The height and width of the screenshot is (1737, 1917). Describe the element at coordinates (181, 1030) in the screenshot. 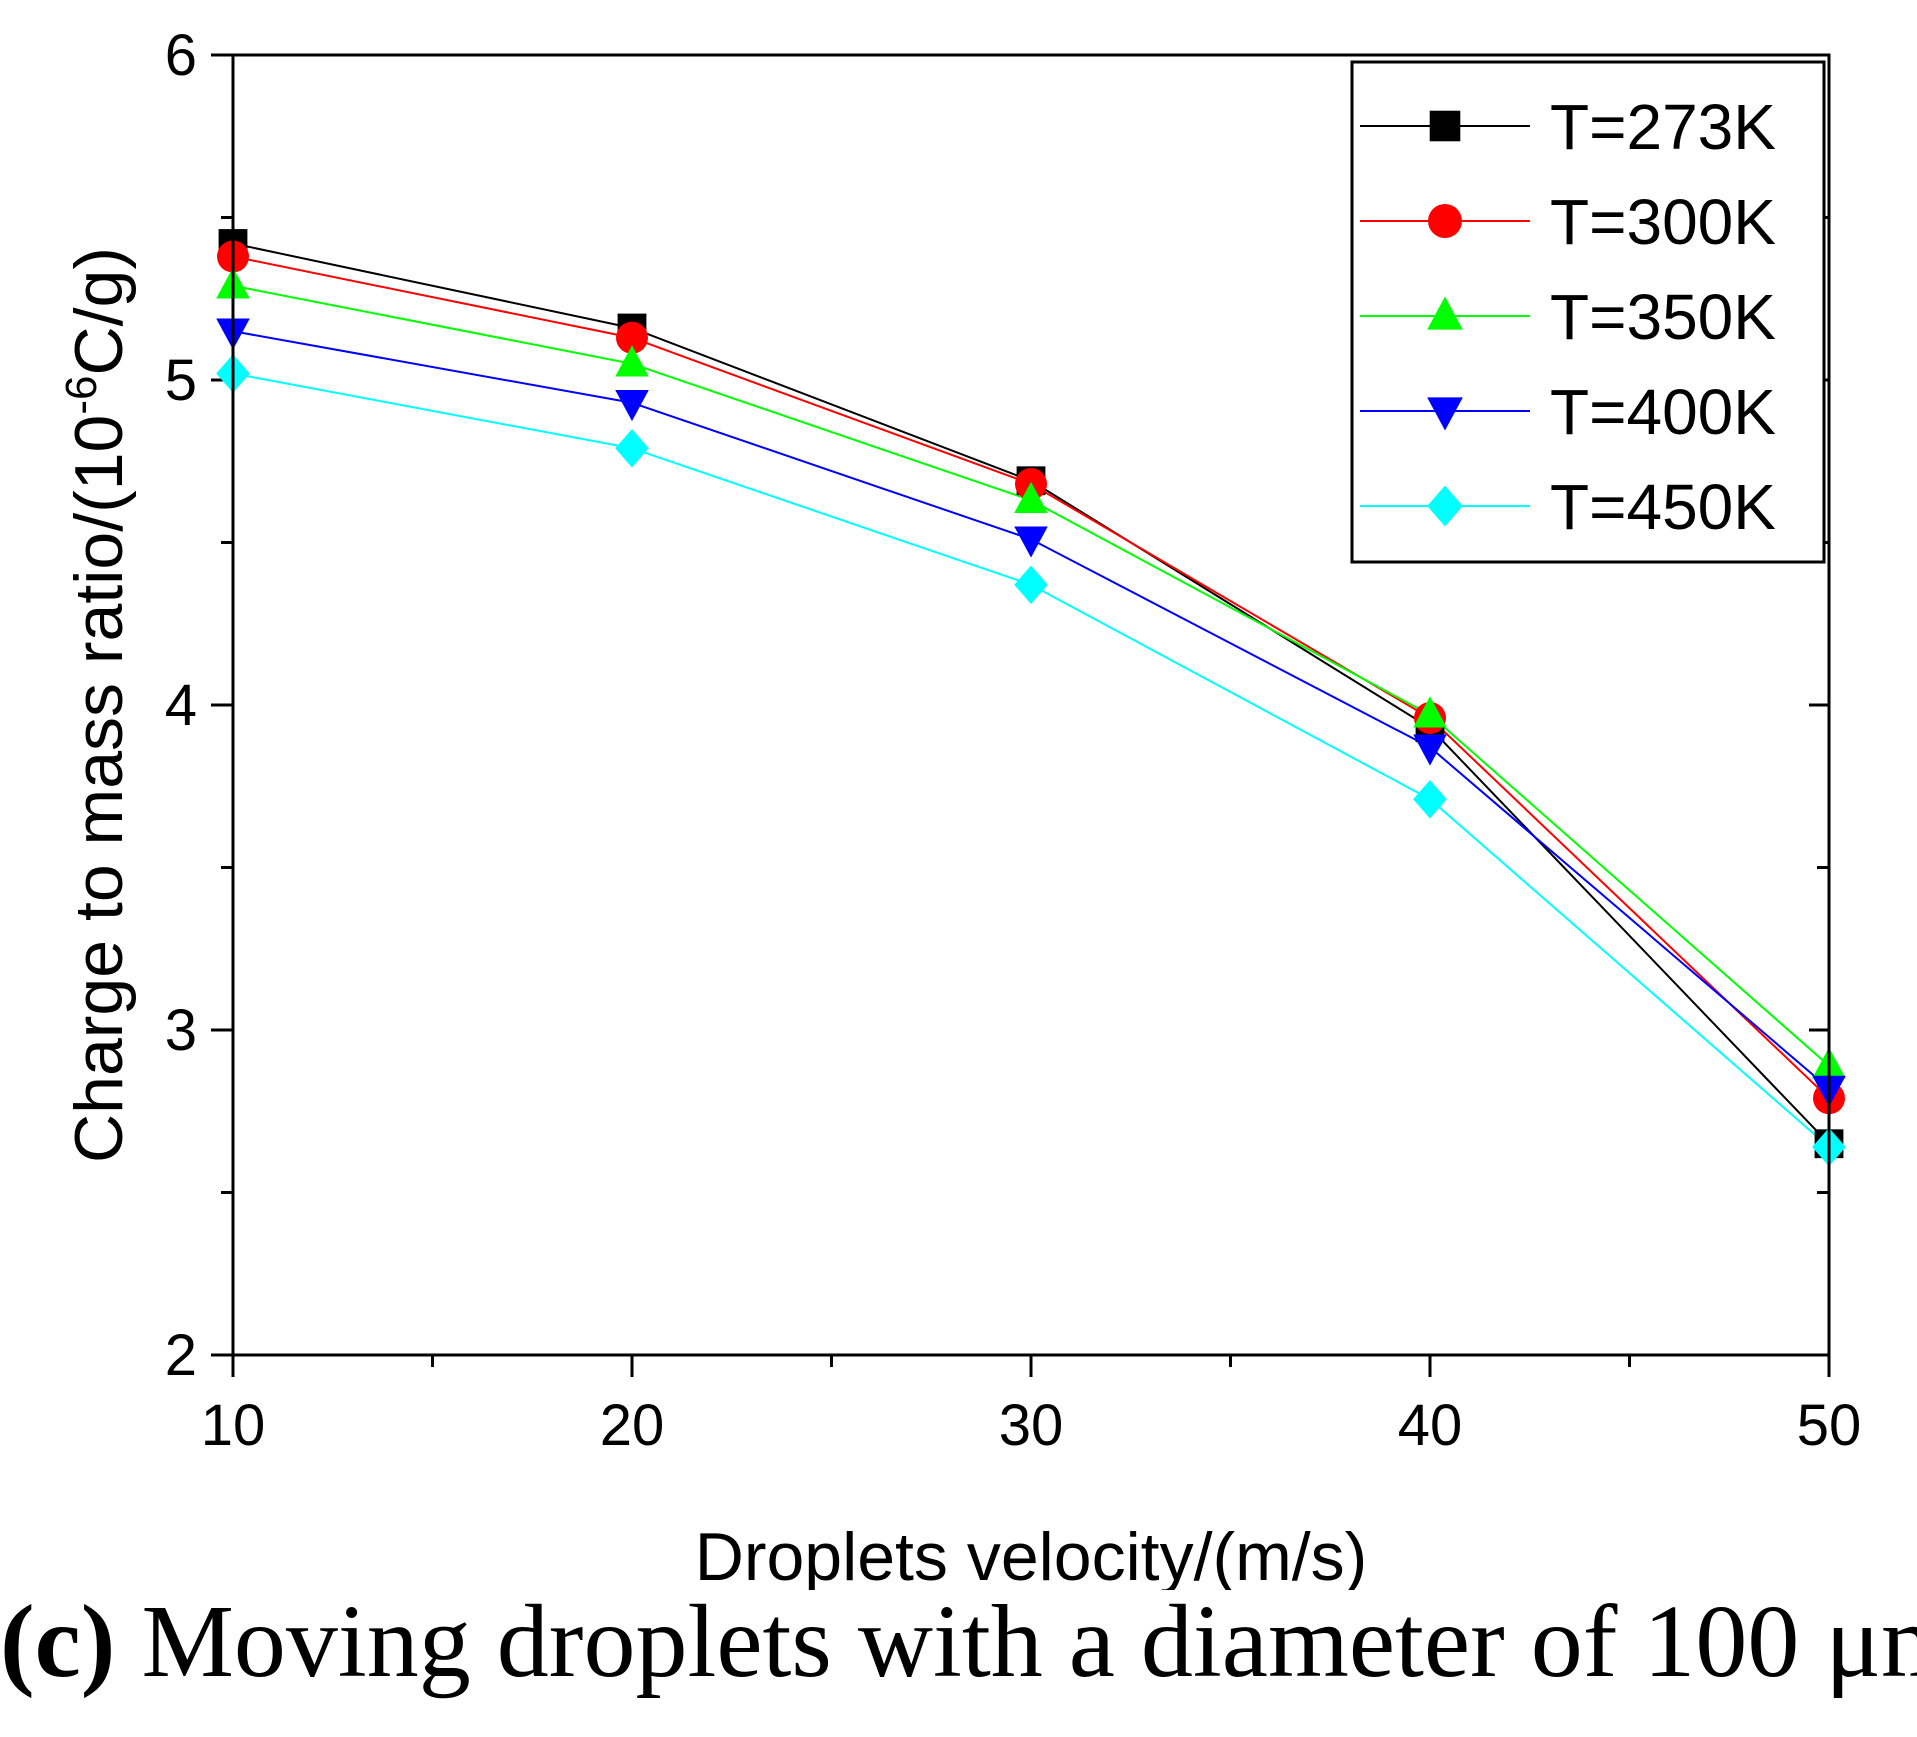

I see `y-tick-label: 3` at that location.